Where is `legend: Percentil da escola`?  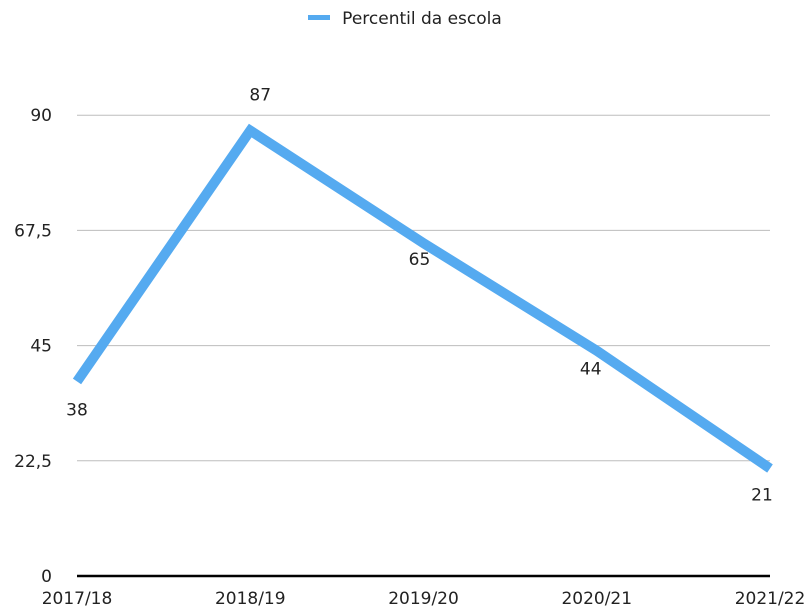 legend: Percentil da escola is located at coordinates (405, 19).